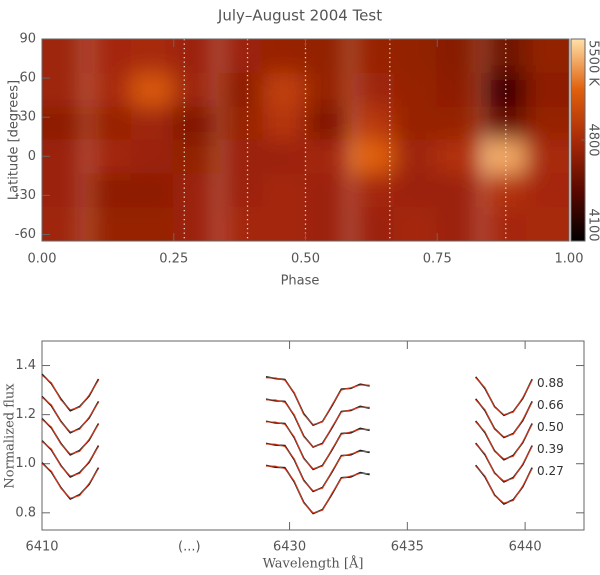 The image size is (600, 575). Describe the element at coordinates (173, 259) in the screenshot. I see `x-tick-label: 0.25` at that location.